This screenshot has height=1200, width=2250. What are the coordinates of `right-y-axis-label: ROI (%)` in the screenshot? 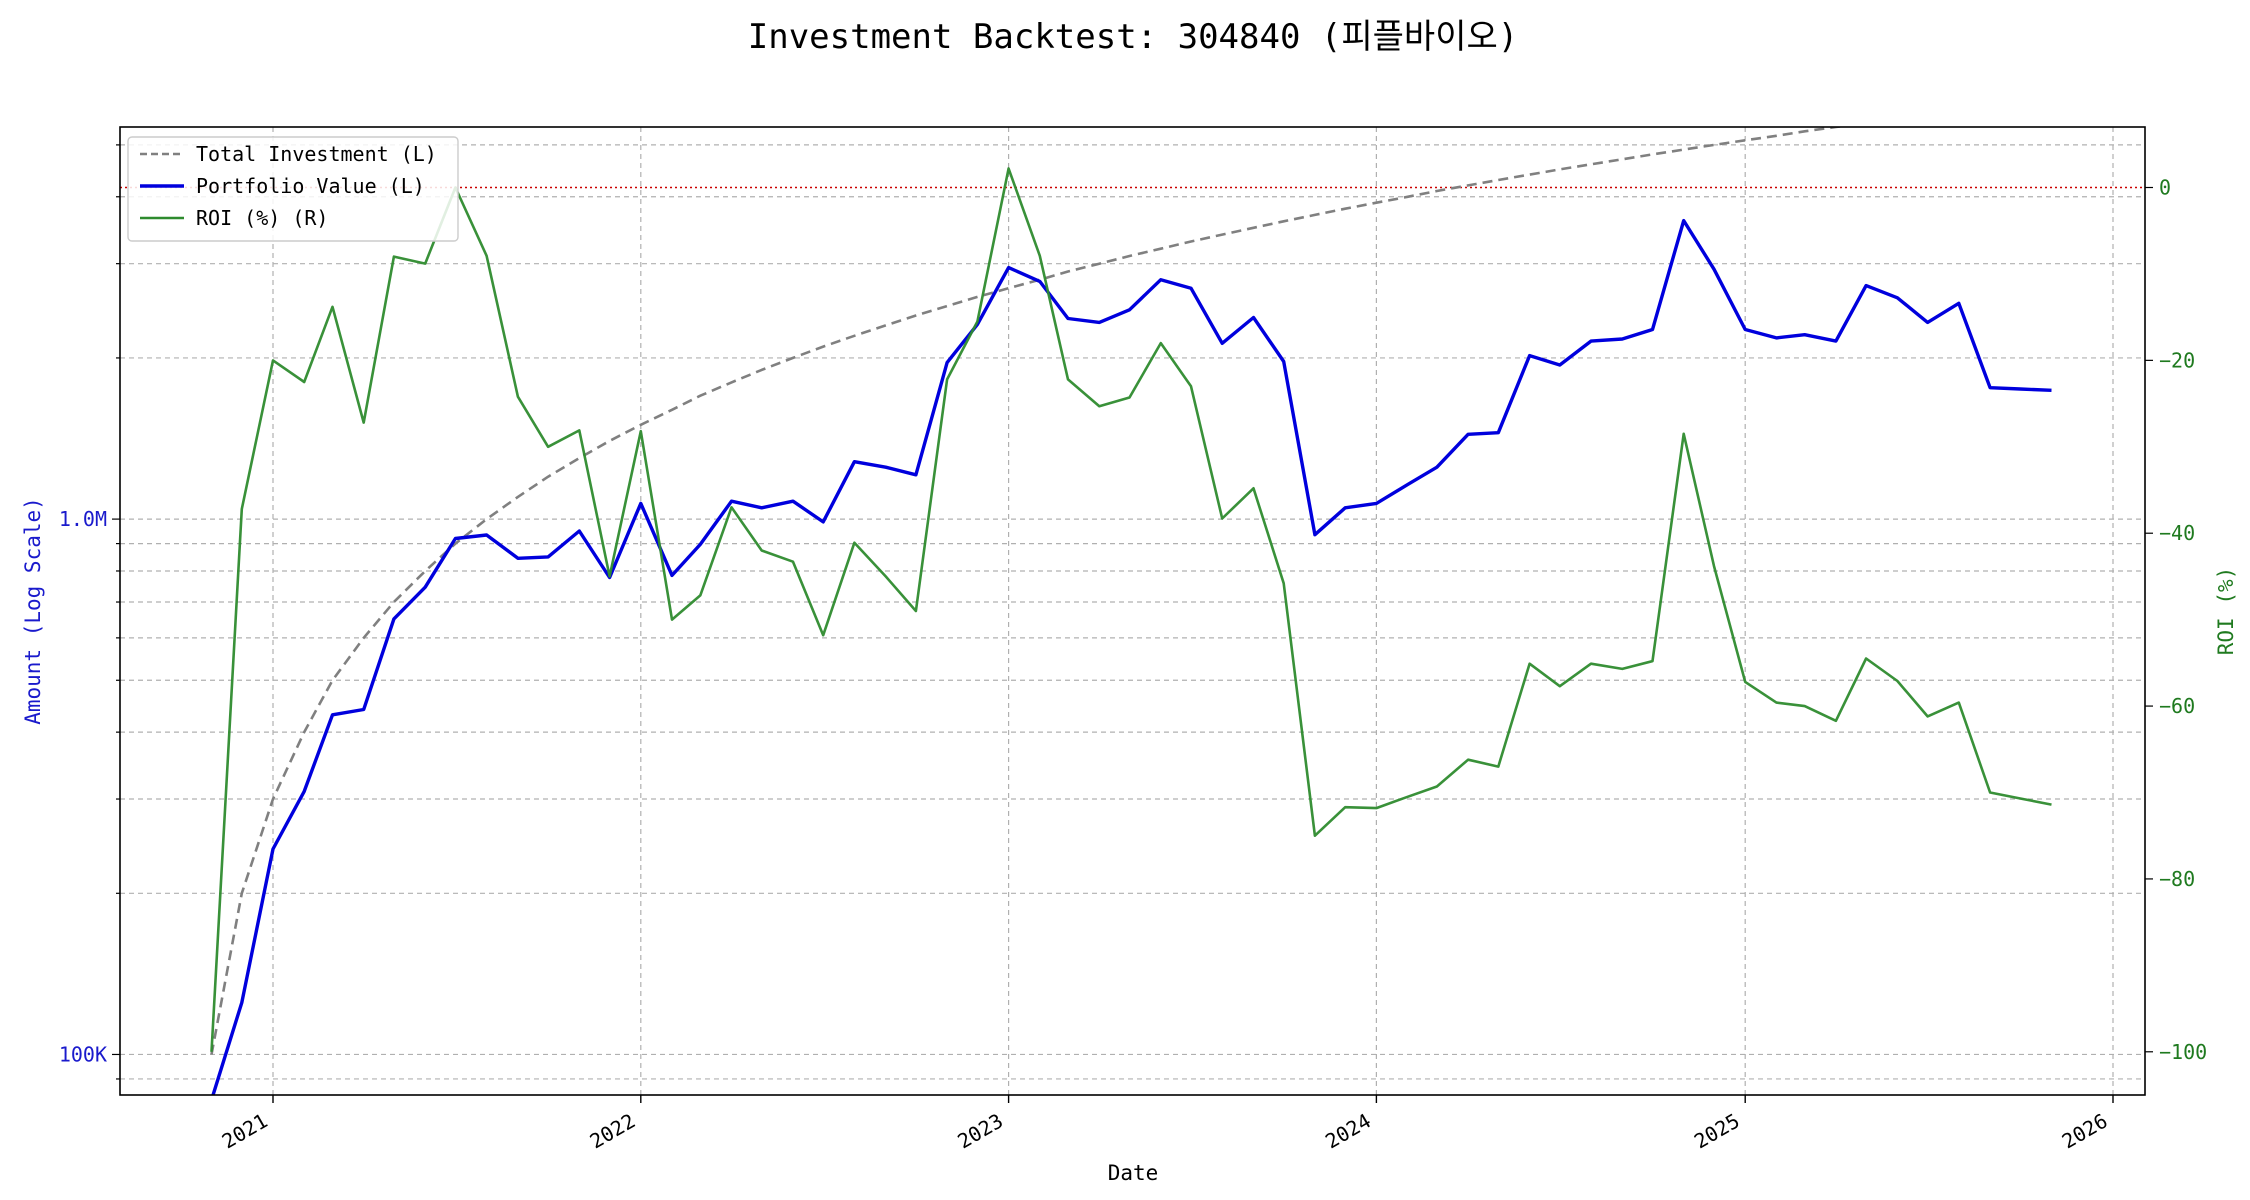 It's located at (2226, 611).